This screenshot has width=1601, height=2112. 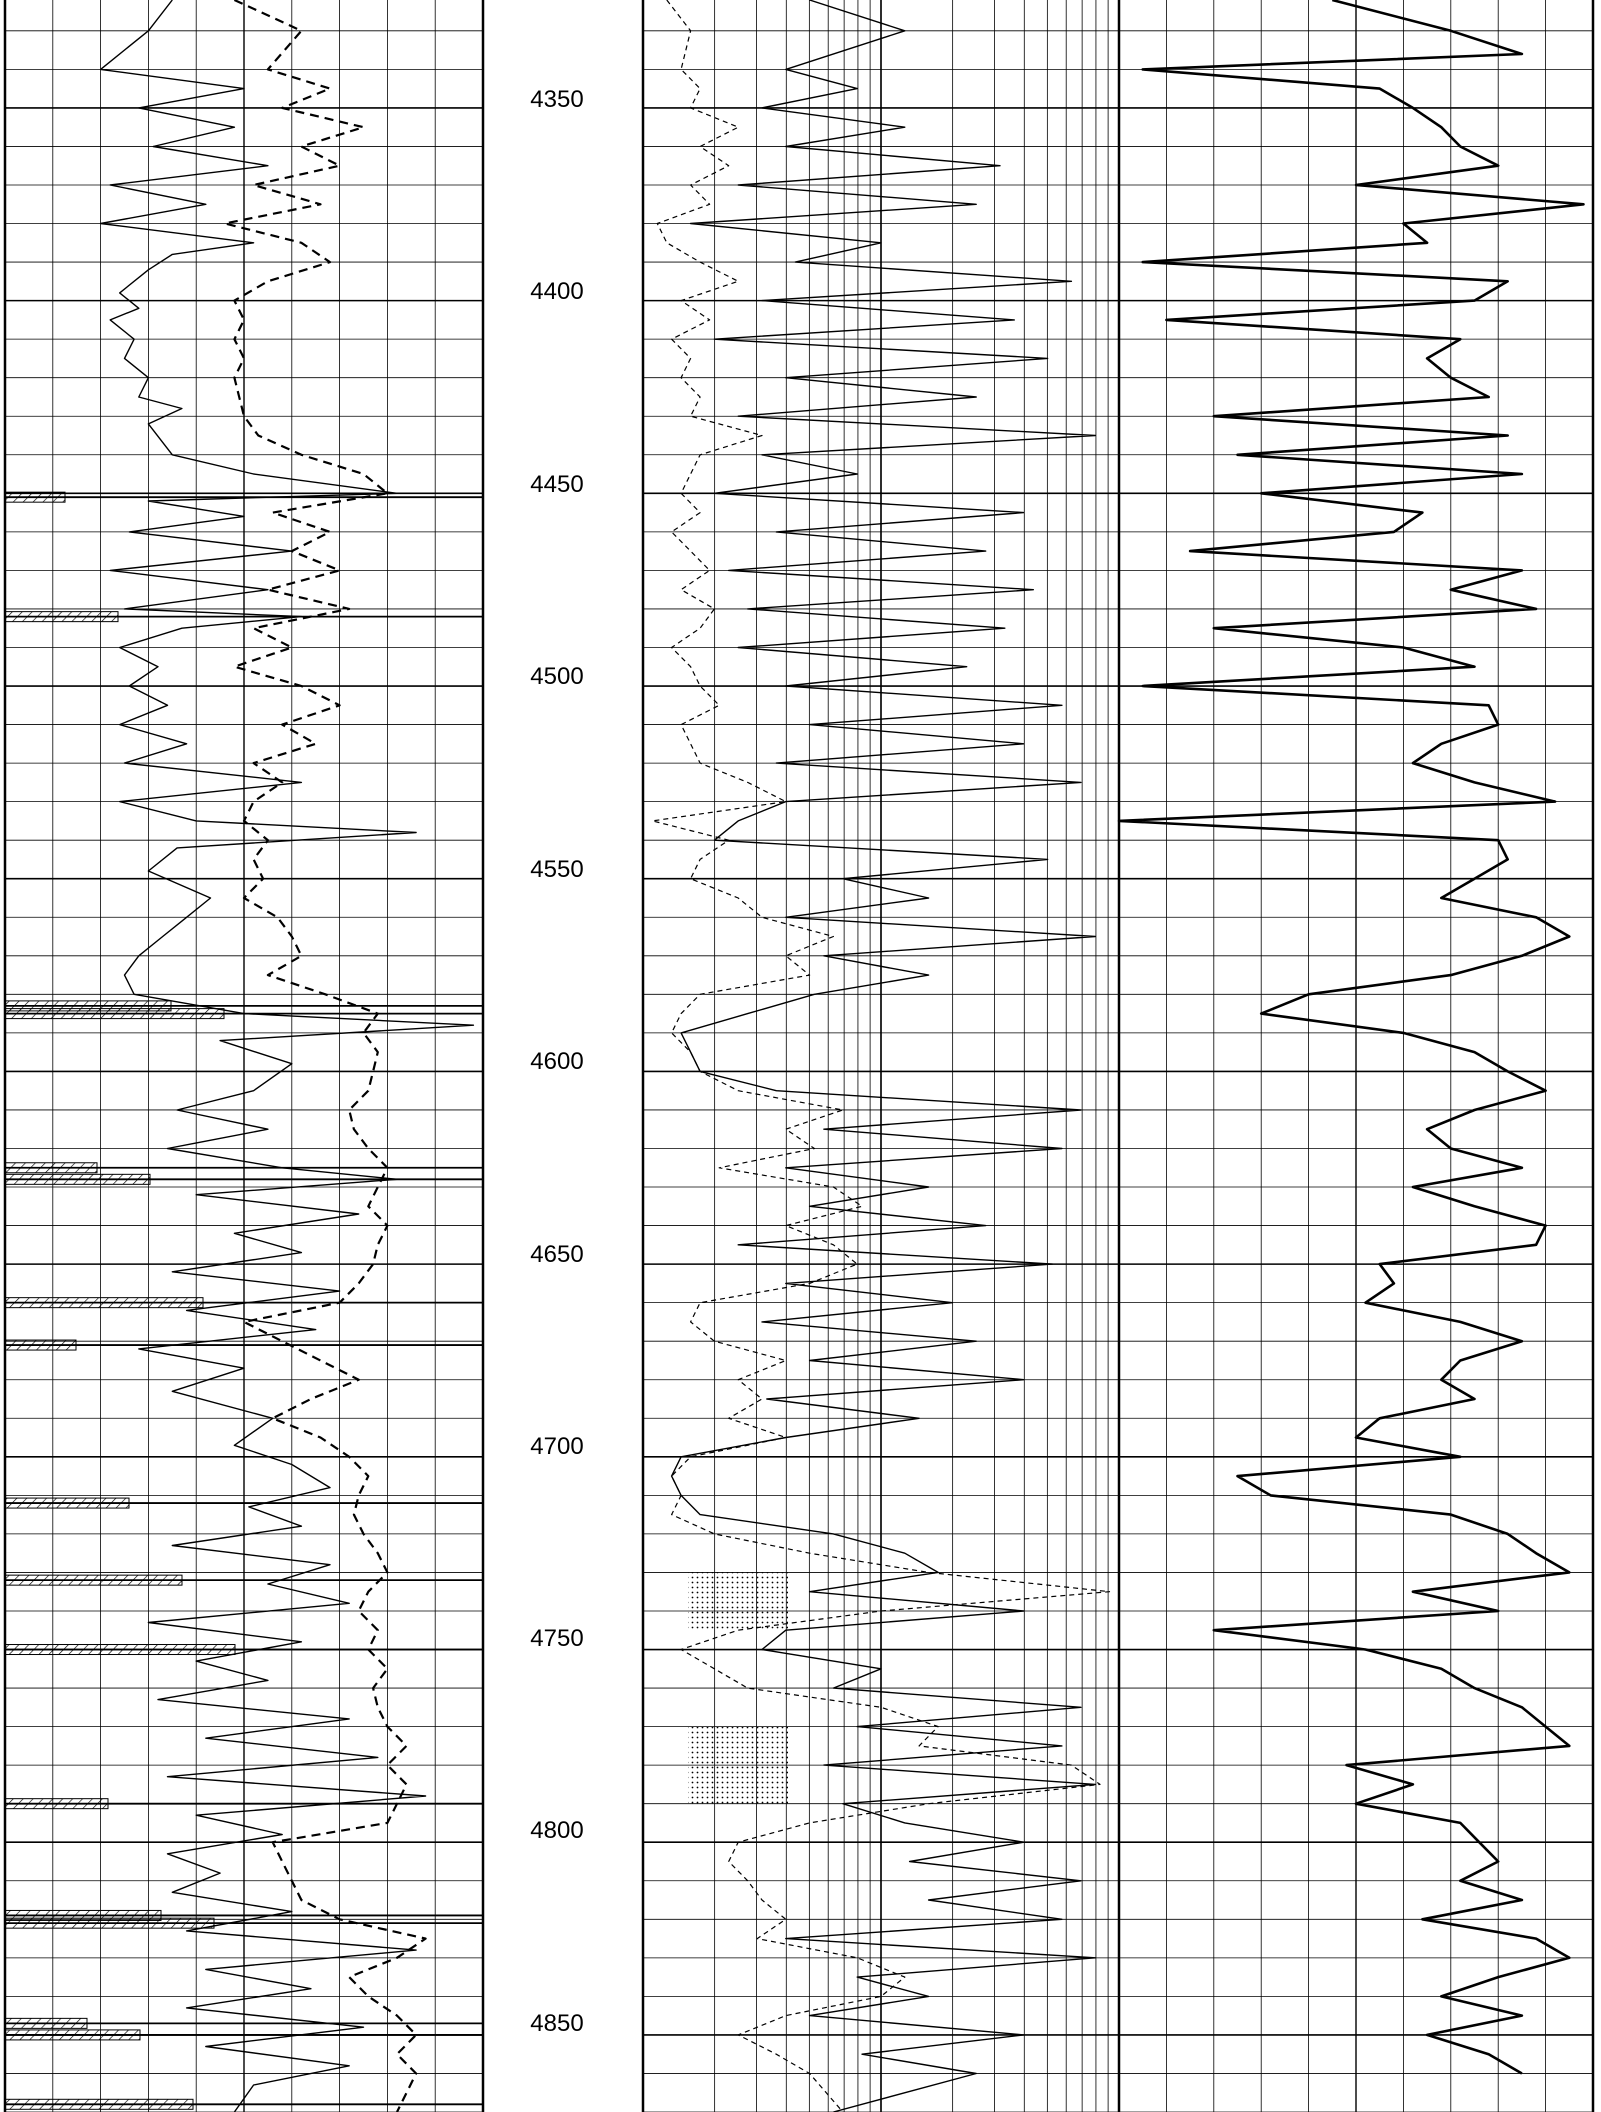 I want to click on depth-label-4550: 4550, so click(x=556, y=869).